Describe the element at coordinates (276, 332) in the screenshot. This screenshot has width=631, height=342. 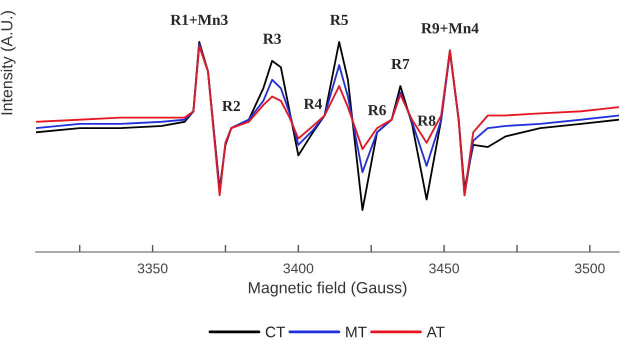
I see `legend-label: CT` at that location.